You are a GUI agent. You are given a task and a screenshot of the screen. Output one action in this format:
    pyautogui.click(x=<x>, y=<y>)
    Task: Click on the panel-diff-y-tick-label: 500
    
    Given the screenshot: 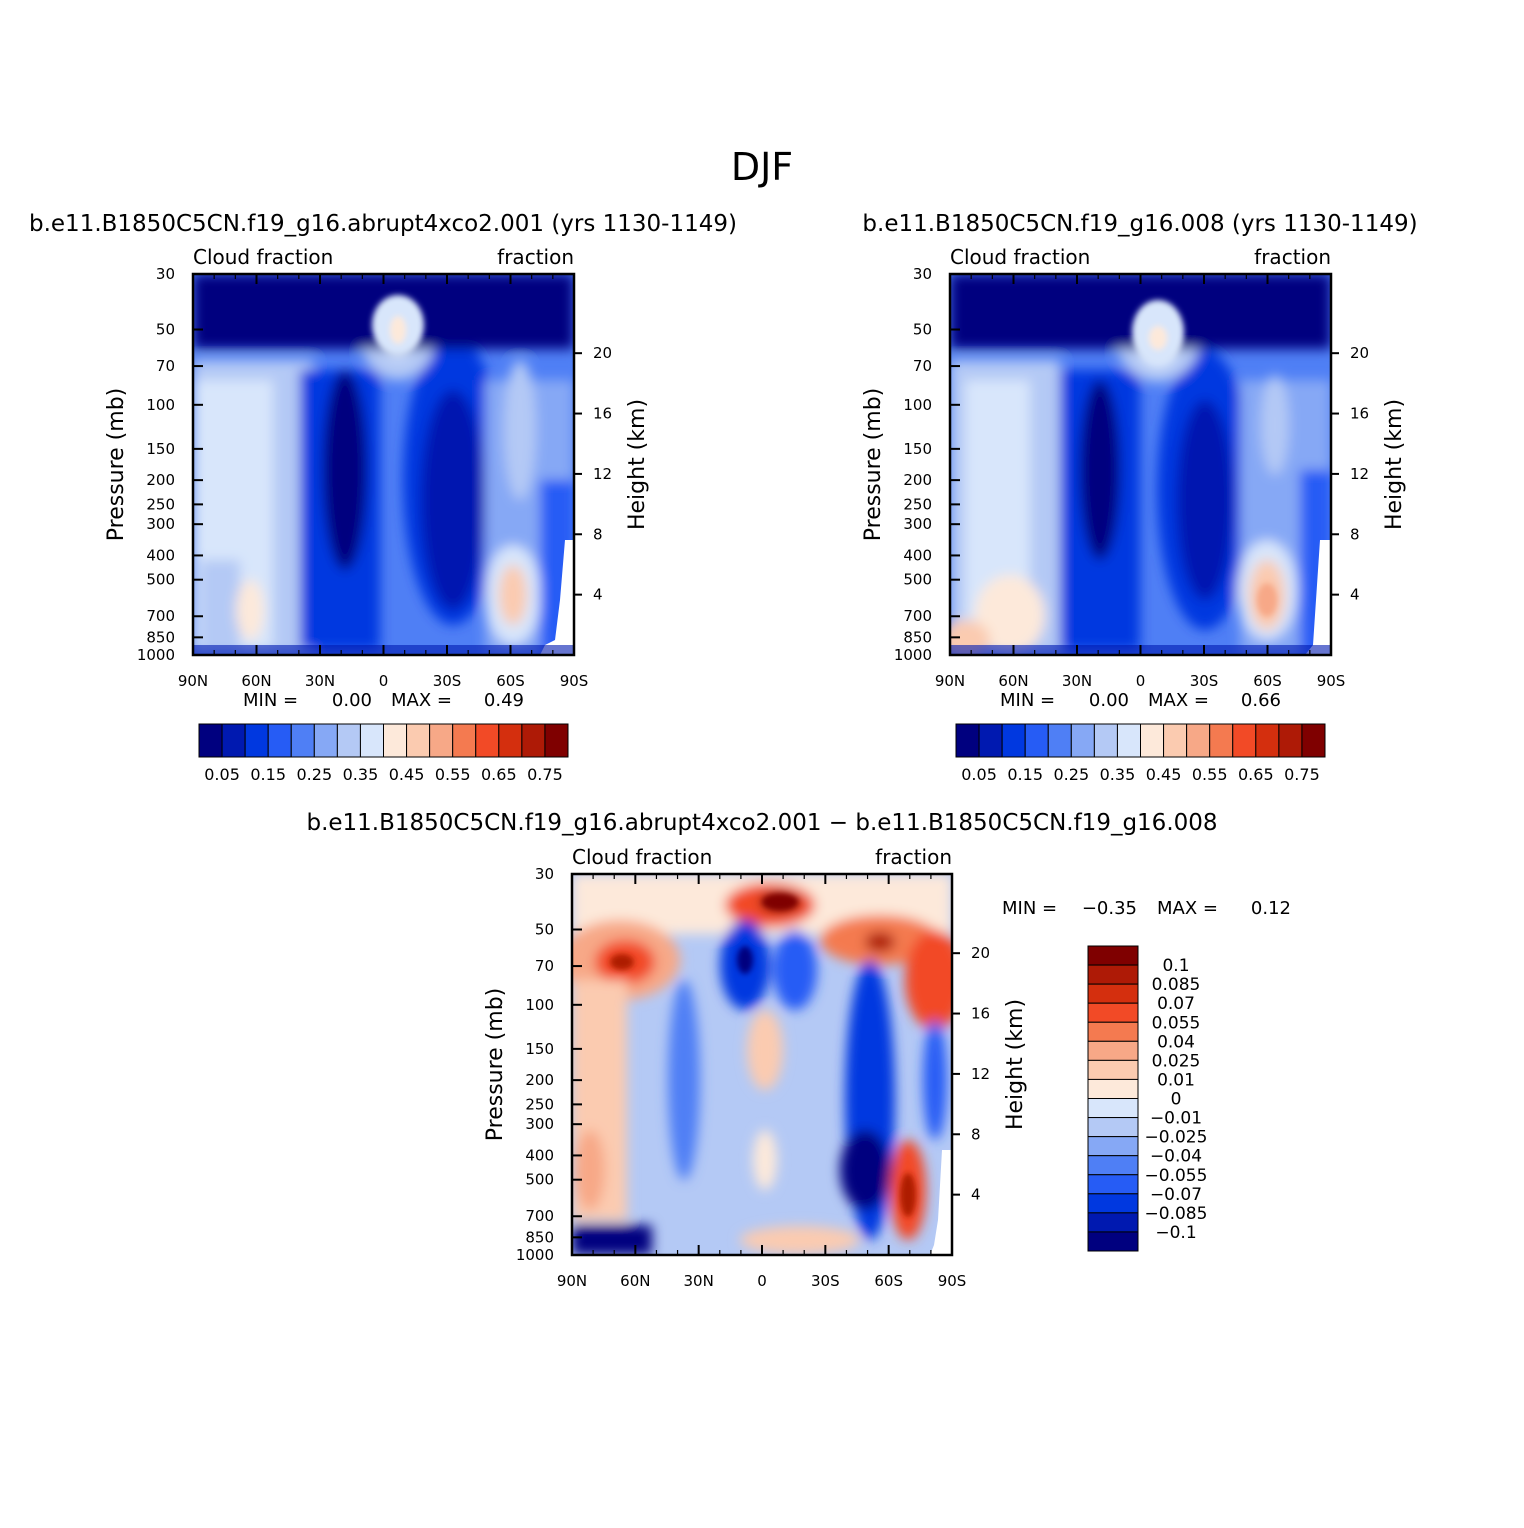 What is the action you would take?
    pyautogui.click(x=539, y=1180)
    